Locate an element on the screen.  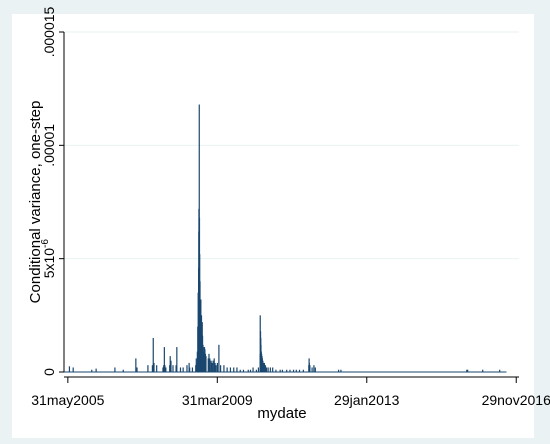
y-tick-label: .00001 is located at coordinates (49, 145).